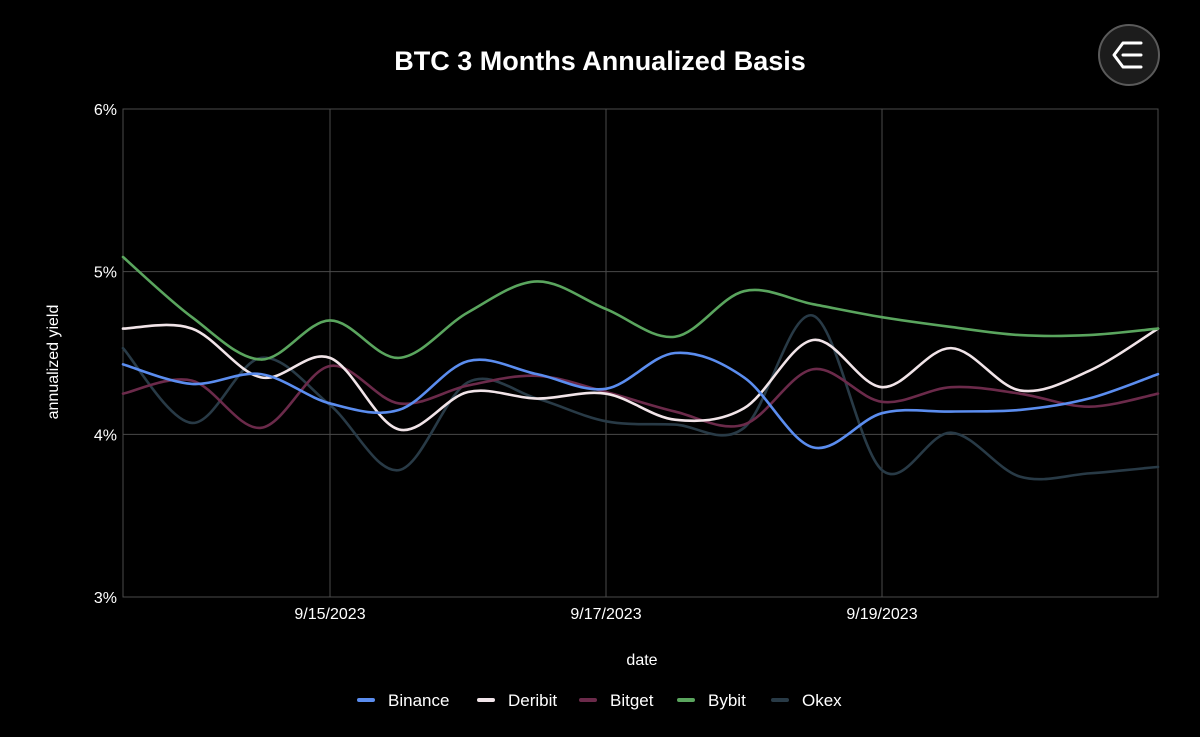 Image resolution: width=1200 pixels, height=737 pixels. Describe the element at coordinates (640, 308) in the screenshot. I see `series-line-bybit` at that location.